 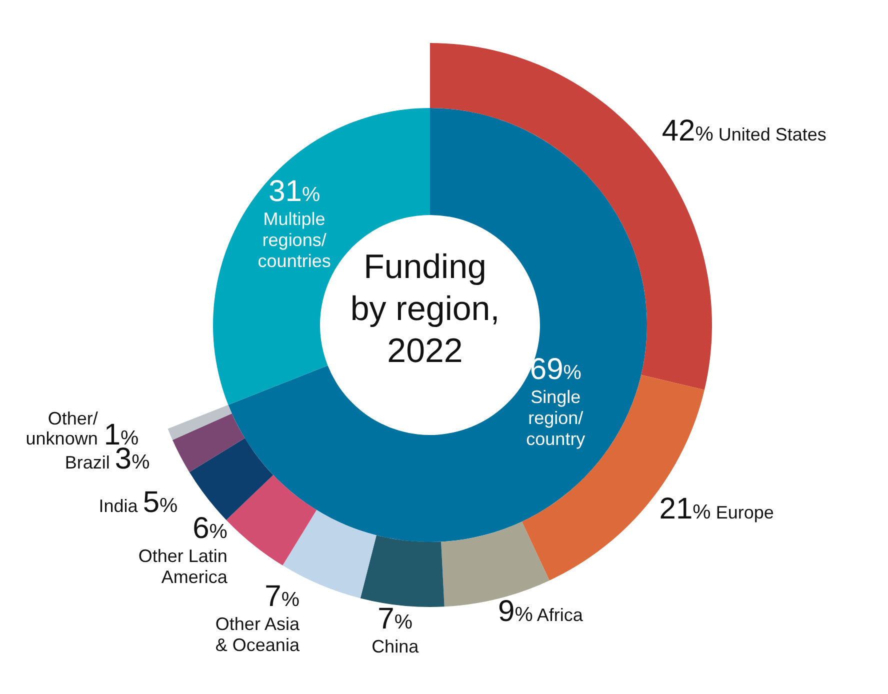 What do you see at coordinates (62, 428) in the screenshot?
I see `slice-label: Other/ unknown` at bounding box center [62, 428].